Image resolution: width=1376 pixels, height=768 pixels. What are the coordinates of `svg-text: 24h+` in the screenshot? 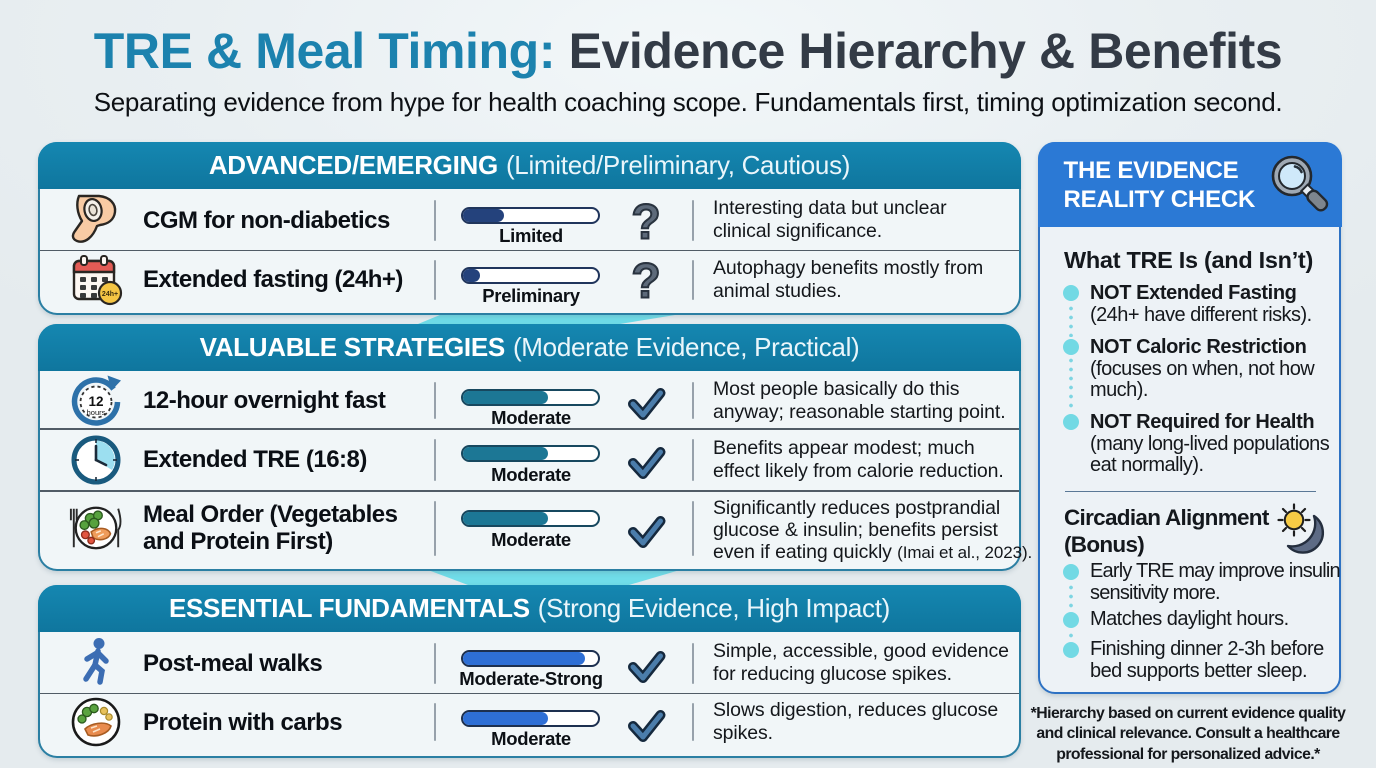 It's located at (110, 294).